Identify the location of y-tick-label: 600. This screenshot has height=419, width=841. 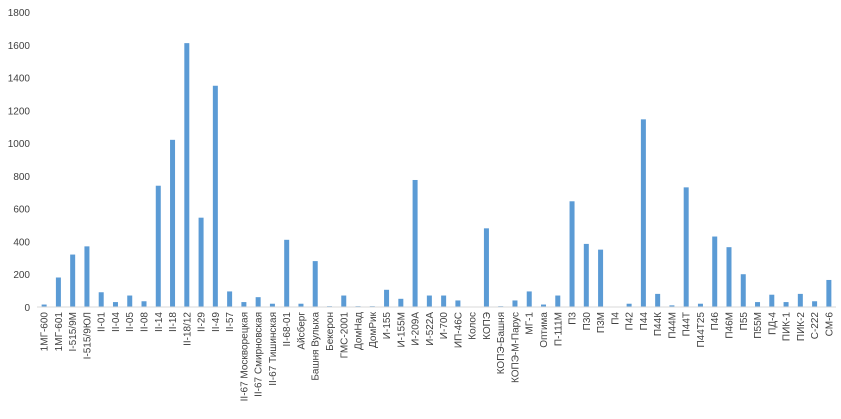
(21, 210).